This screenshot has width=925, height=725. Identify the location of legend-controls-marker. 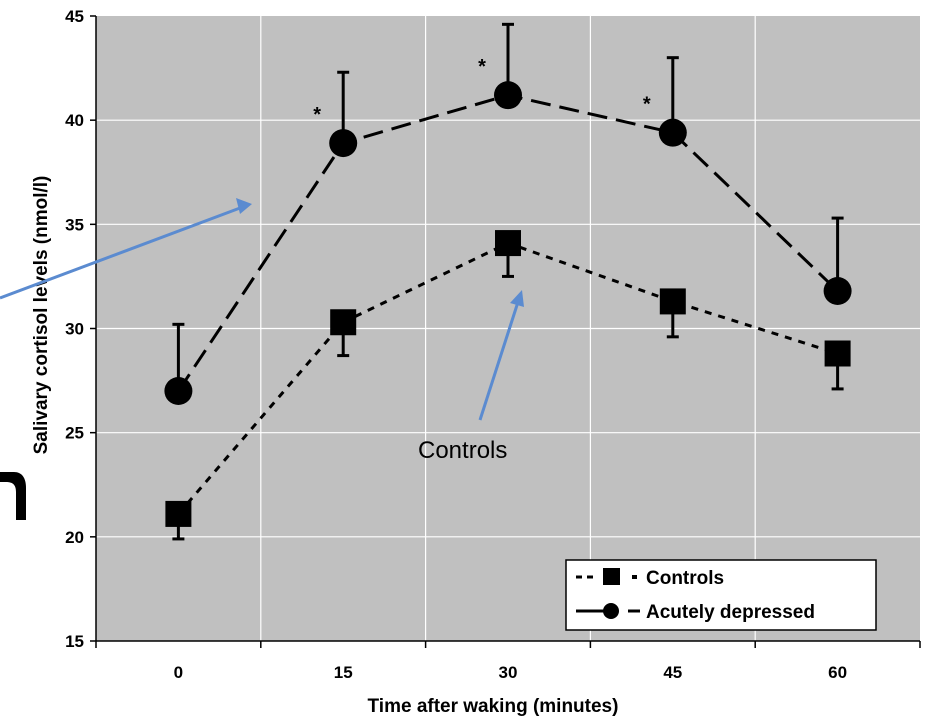
(611, 576).